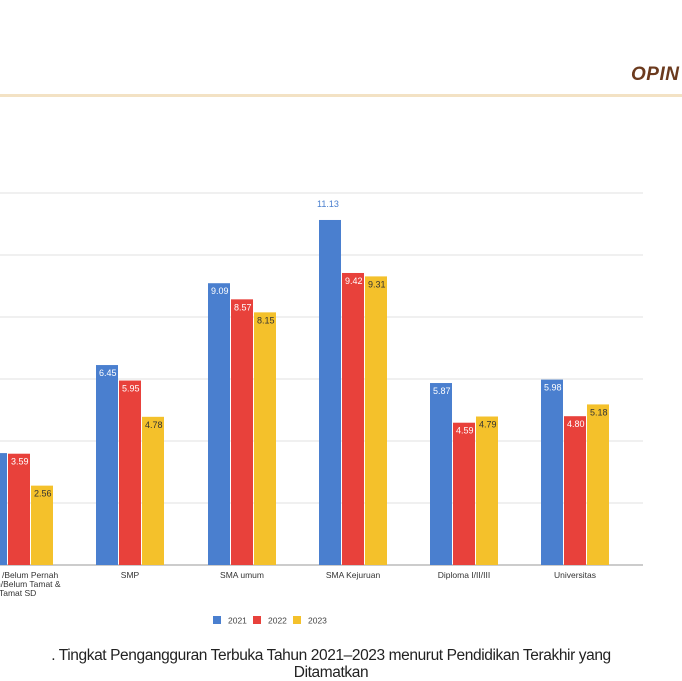 This screenshot has width=682, height=681. Describe the element at coordinates (277, 621) in the screenshot. I see `legend-label: 2022` at that location.